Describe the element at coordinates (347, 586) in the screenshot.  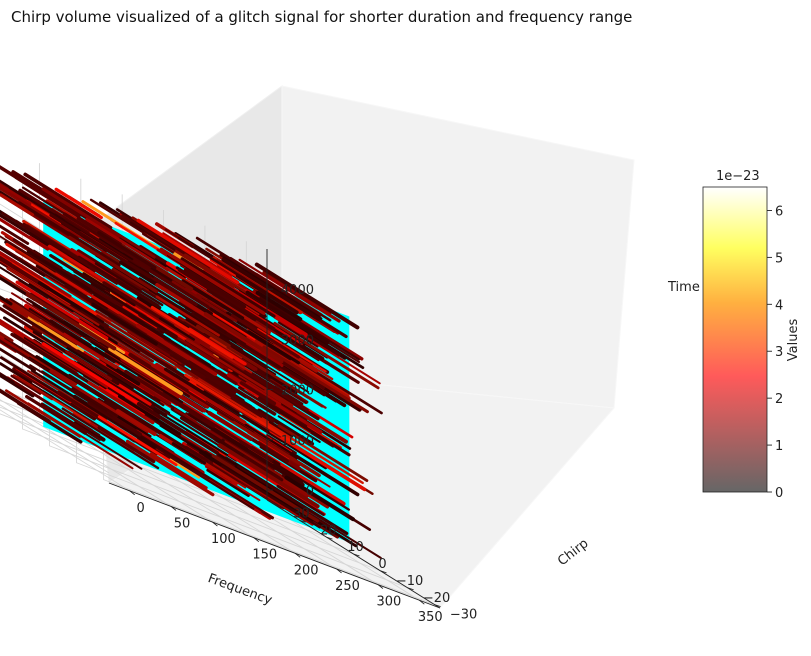
I see `x-tick-label: 250` at that location.